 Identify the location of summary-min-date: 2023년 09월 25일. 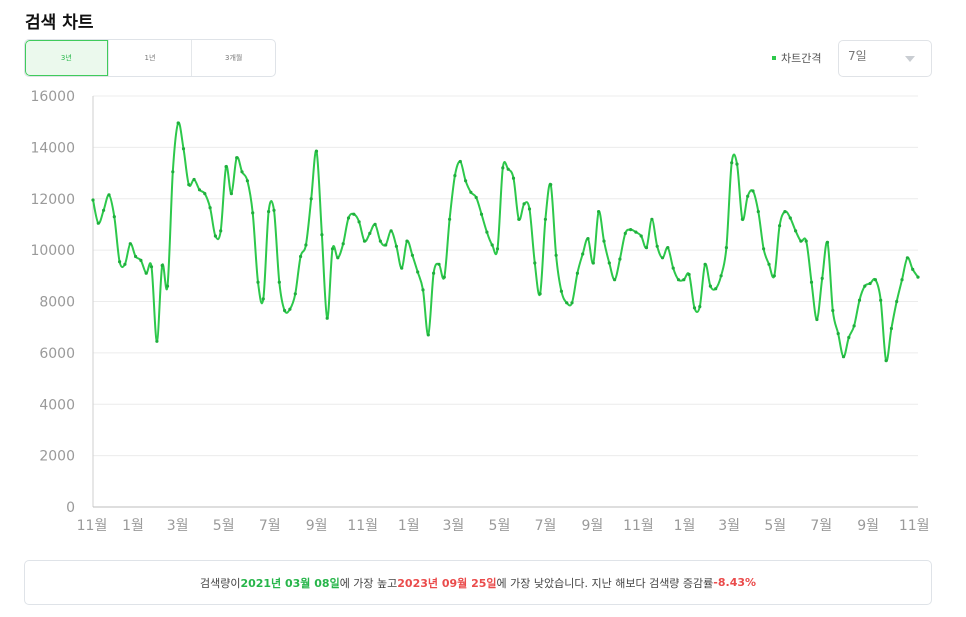
(447, 583).